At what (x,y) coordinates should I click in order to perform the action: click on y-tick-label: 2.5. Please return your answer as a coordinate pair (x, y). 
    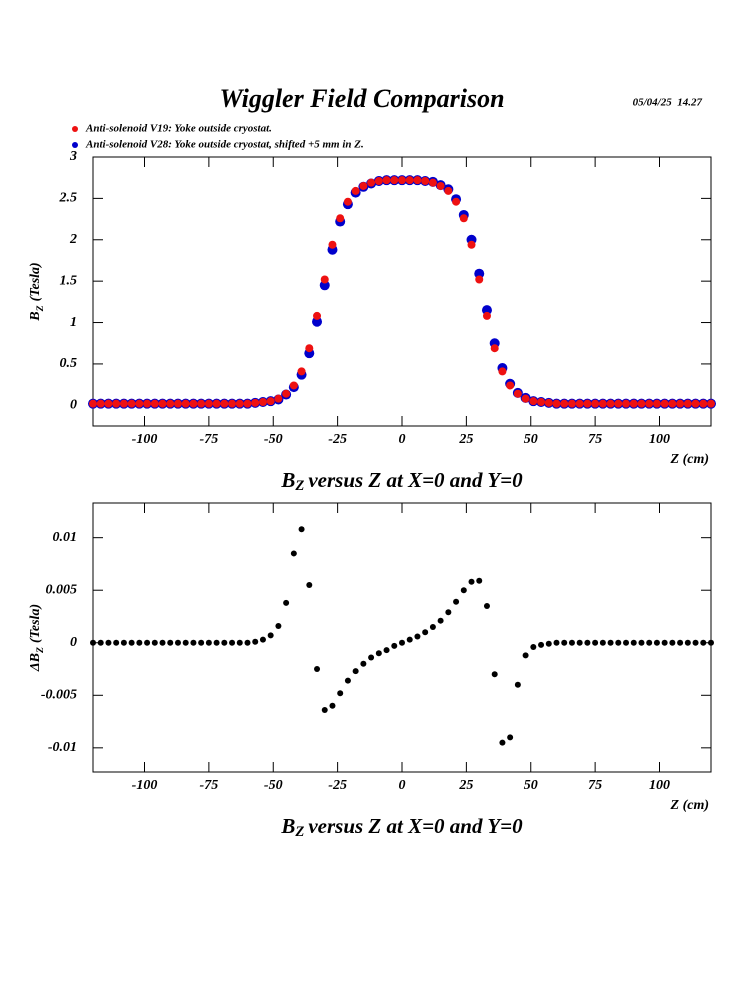
    Looking at the image, I should click on (68, 198).